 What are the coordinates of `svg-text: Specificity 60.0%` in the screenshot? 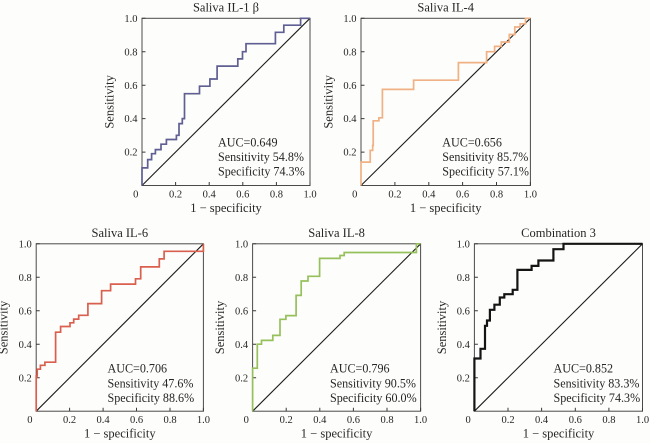 It's located at (373, 398).